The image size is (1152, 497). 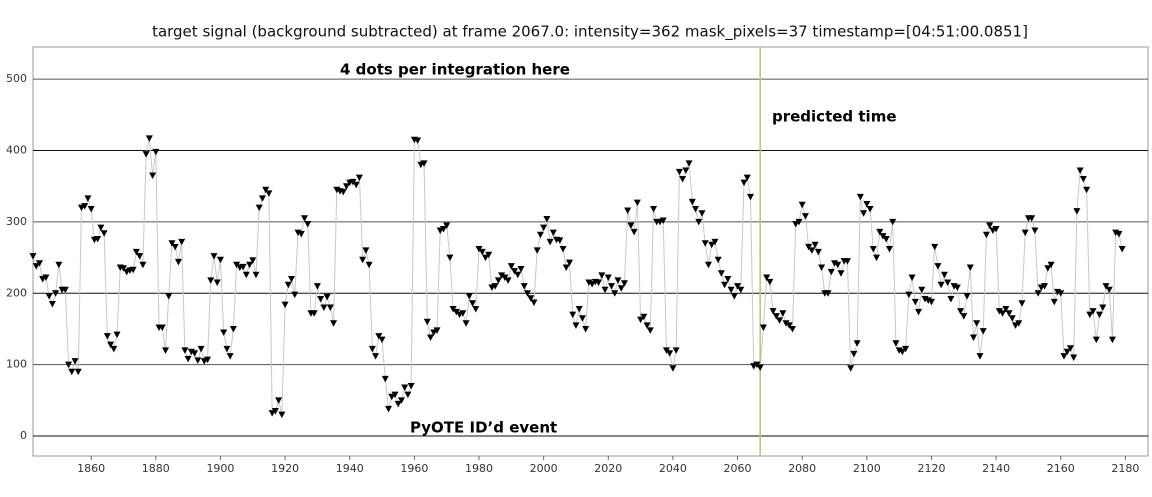 What do you see at coordinates (455, 70) in the screenshot?
I see `annotation: 4 dots per integration here` at bounding box center [455, 70].